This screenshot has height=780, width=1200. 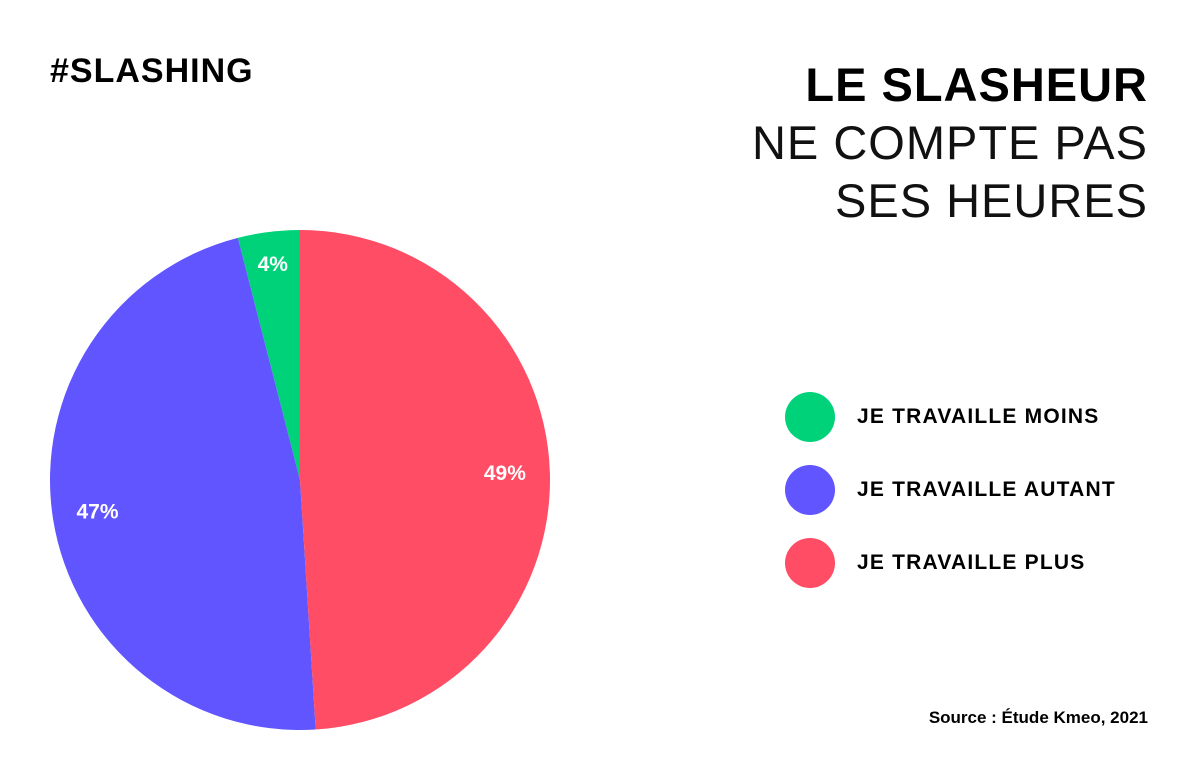 I want to click on title-light-line-1: NE COMPTE PAS, so click(x=949, y=142).